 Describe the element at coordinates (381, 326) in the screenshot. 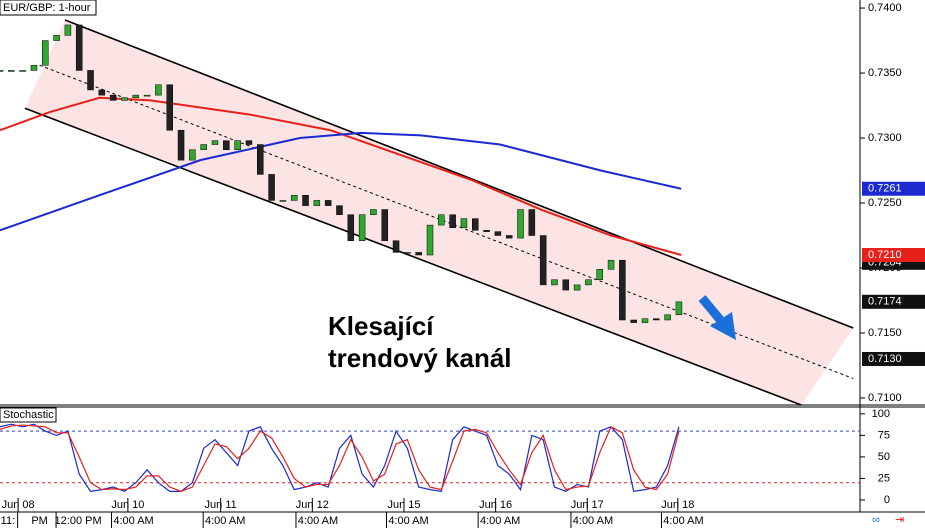

I see `annotation: Klesající` at that location.